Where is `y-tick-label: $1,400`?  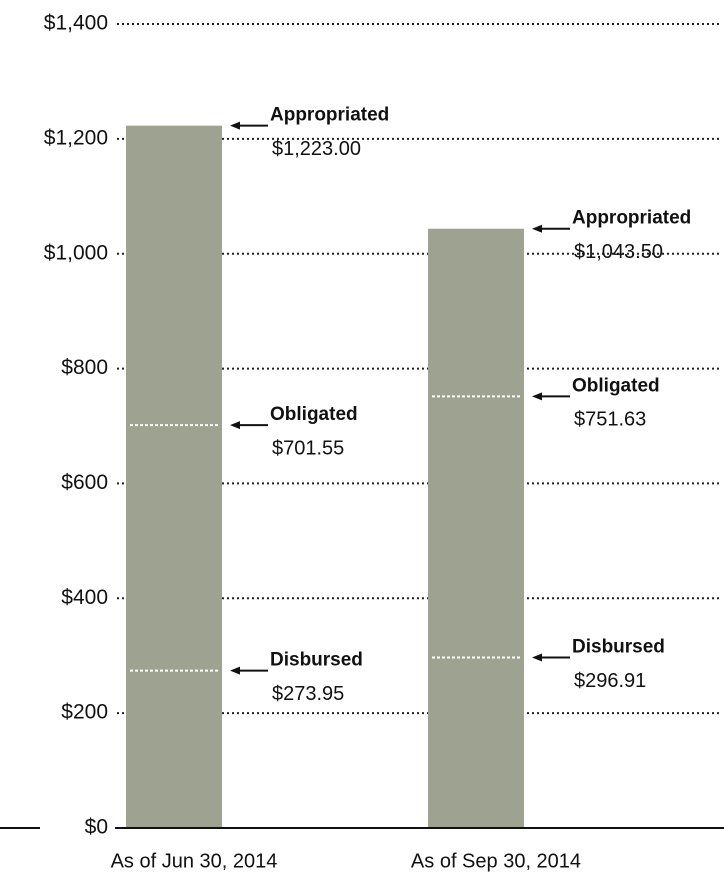 y-tick-label: $1,400 is located at coordinates (76, 23).